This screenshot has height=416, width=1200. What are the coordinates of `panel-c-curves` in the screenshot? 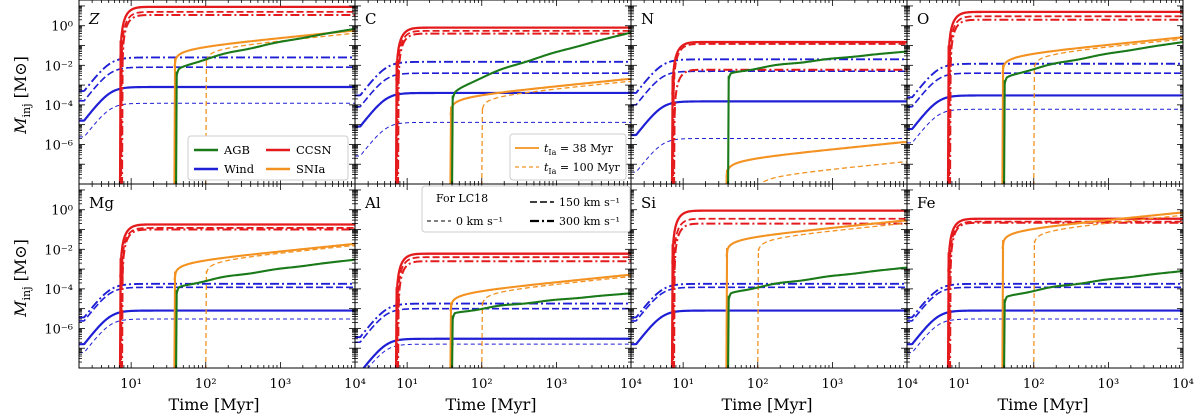 It's located at (493, 105).